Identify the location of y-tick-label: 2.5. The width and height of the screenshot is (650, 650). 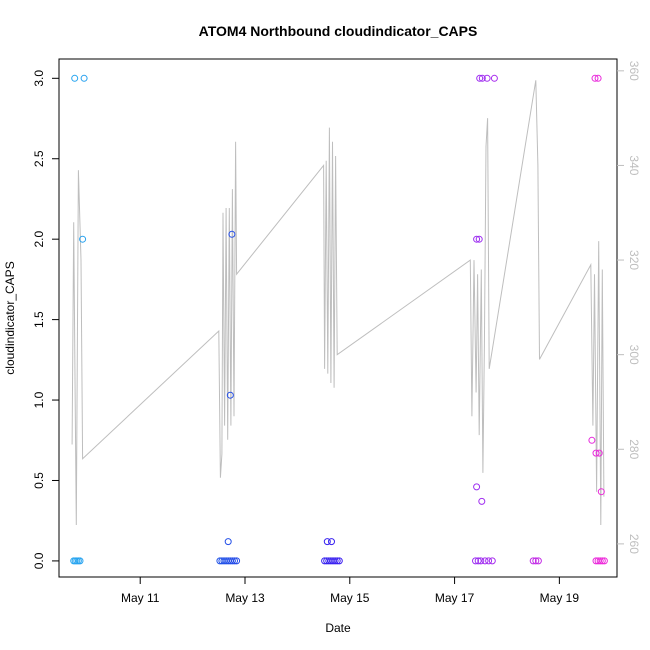
(39, 158).